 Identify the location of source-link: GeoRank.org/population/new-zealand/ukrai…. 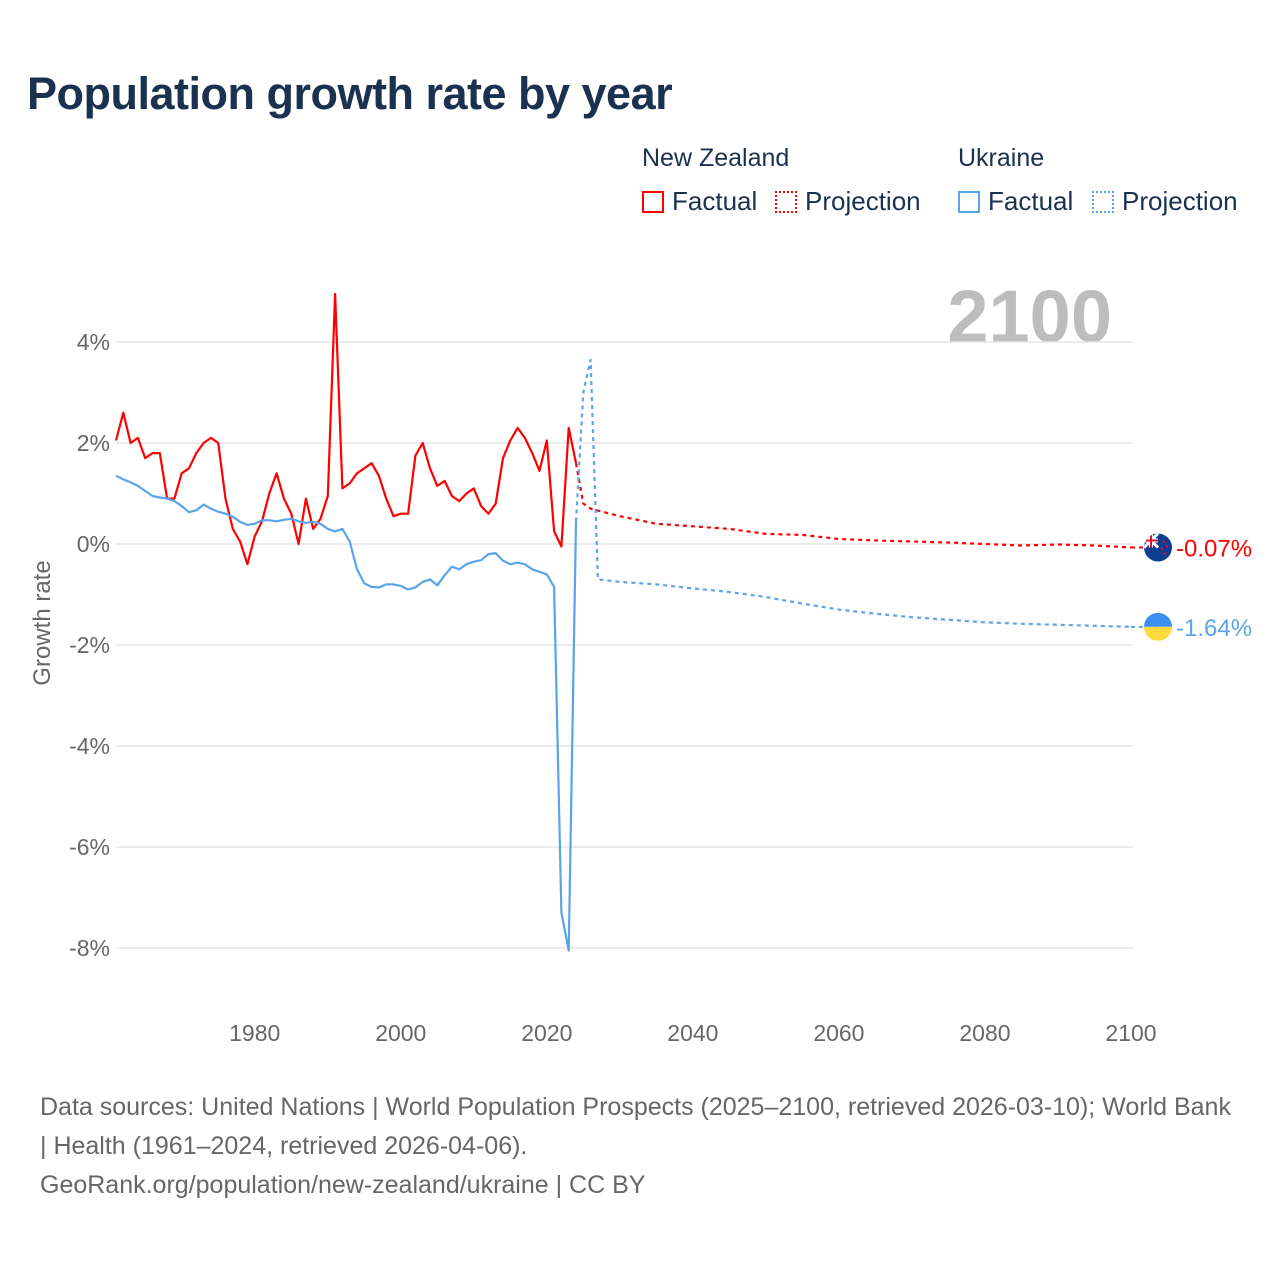
(343, 1185).